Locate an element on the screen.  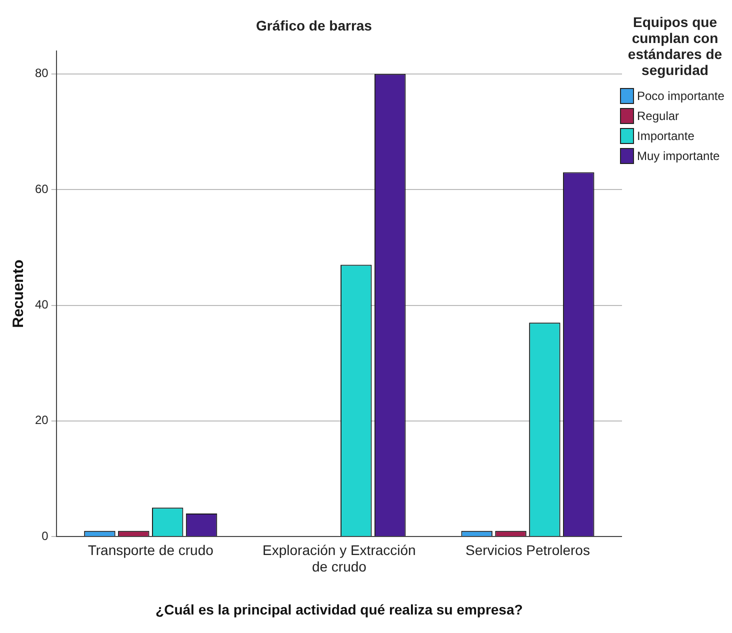
legend-label: Regular is located at coordinates (658, 116).